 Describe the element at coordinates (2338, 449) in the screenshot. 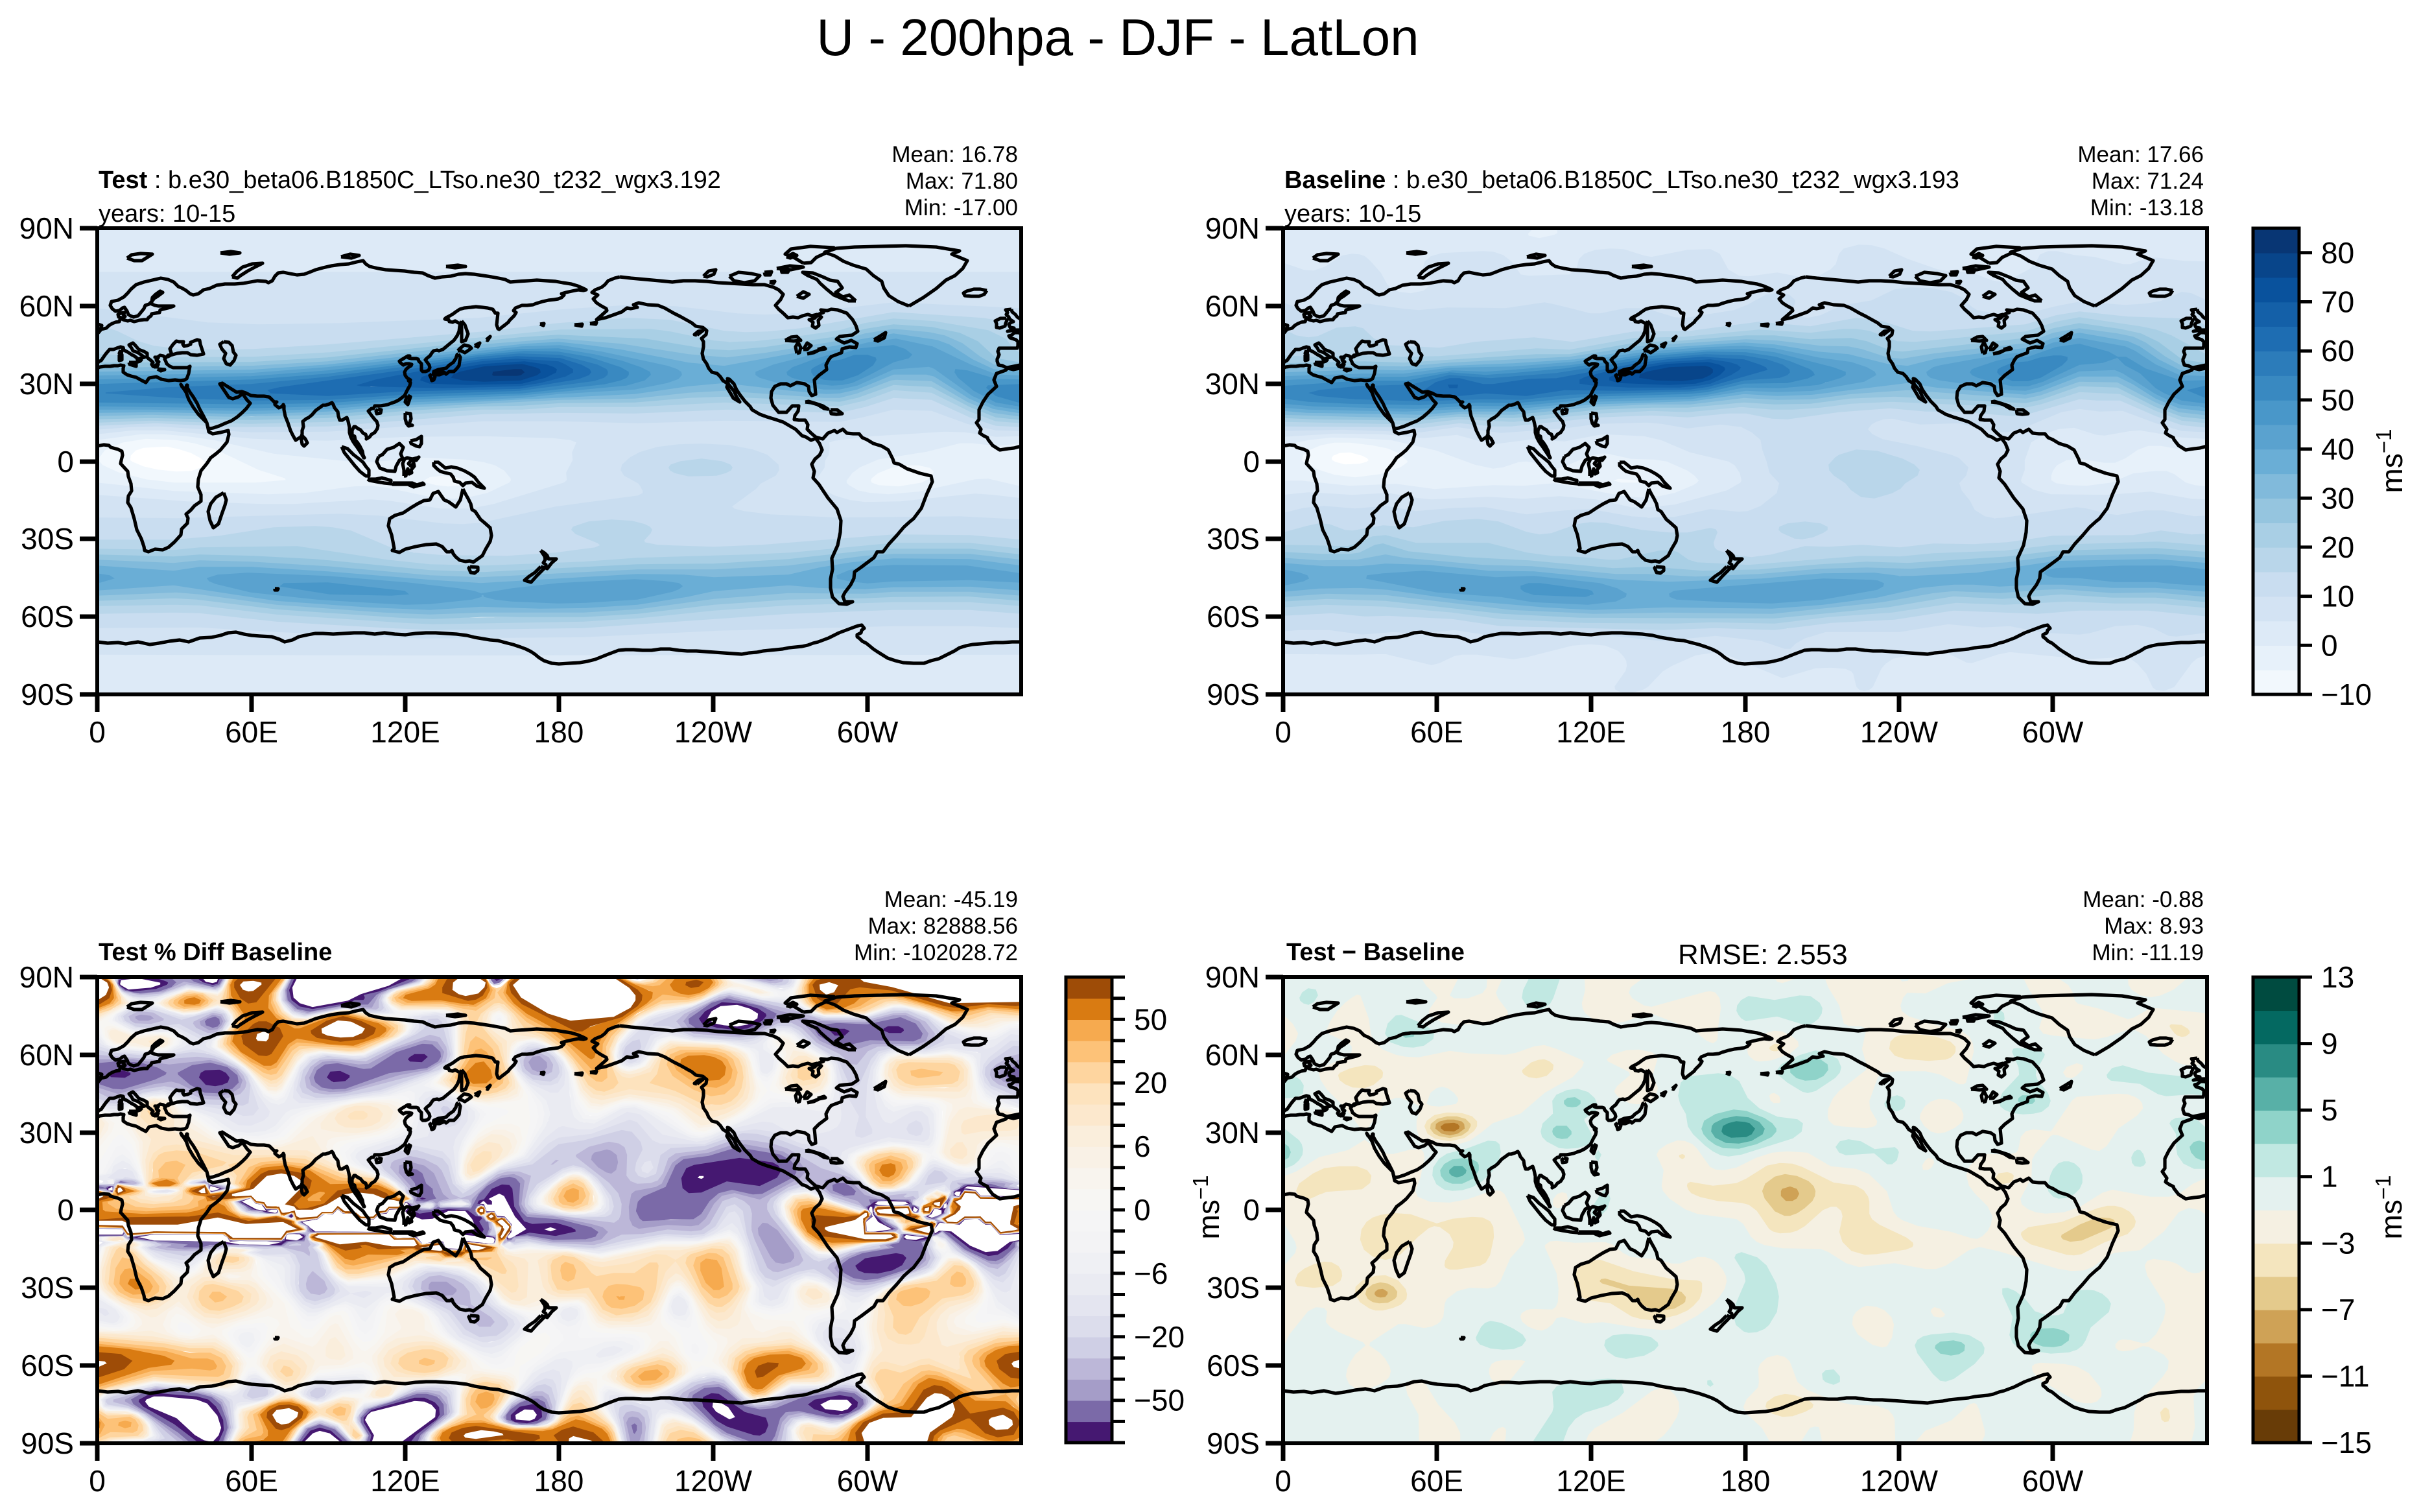

I see `svg-text: 40` at that location.